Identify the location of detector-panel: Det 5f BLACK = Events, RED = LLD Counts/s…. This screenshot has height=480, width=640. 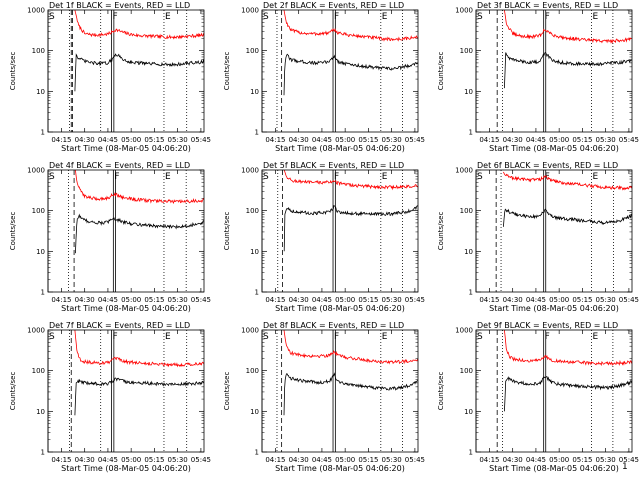
(324, 237).